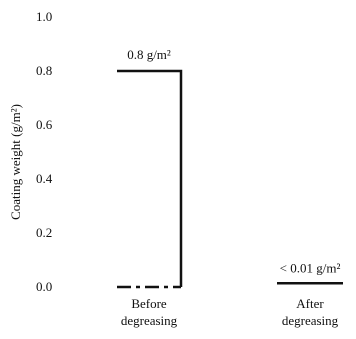  What do you see at coordinates (149, 54) in the screenshot?
I see `data-label: 0.8 g/m²` at bounding box center [149, 54].